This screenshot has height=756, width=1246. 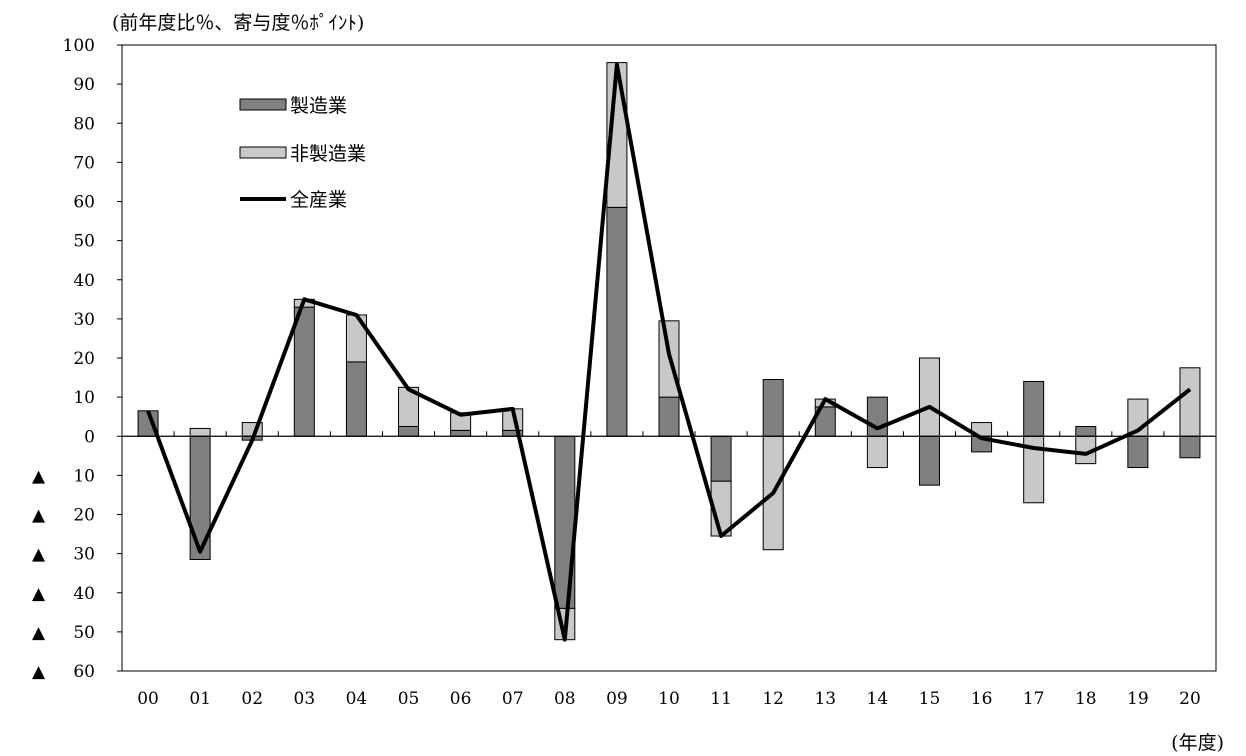 I want to click on x-tick-label: 15, so click(x=930, y=699).